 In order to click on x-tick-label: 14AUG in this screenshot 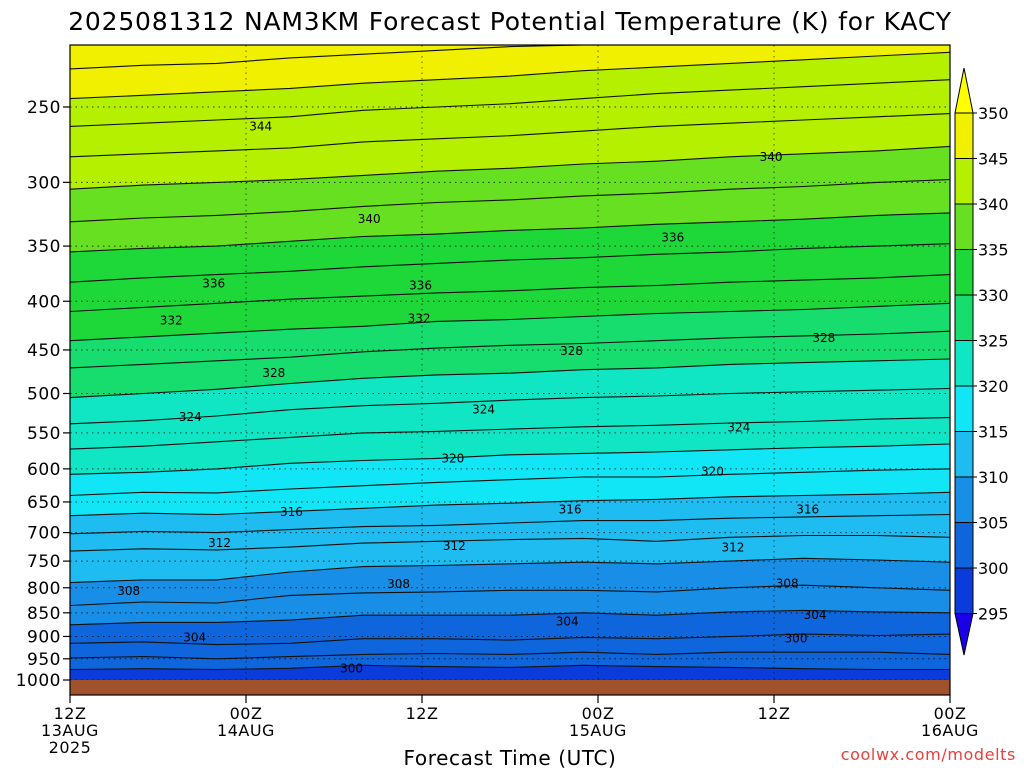, I will do `click(246, 730)`.